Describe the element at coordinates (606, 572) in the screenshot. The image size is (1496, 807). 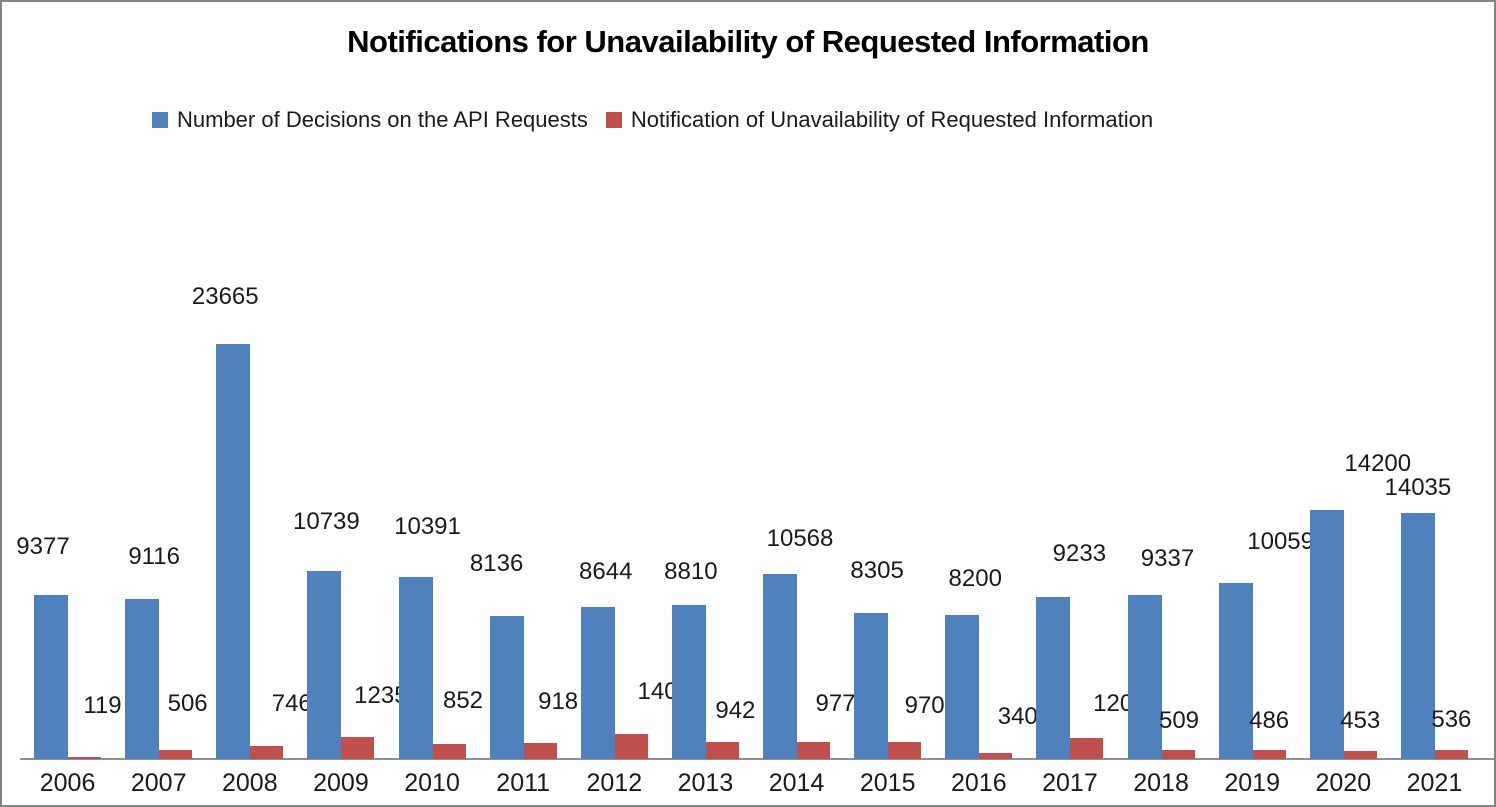
I see `data-label-decisions-2012: 8644` at that location.